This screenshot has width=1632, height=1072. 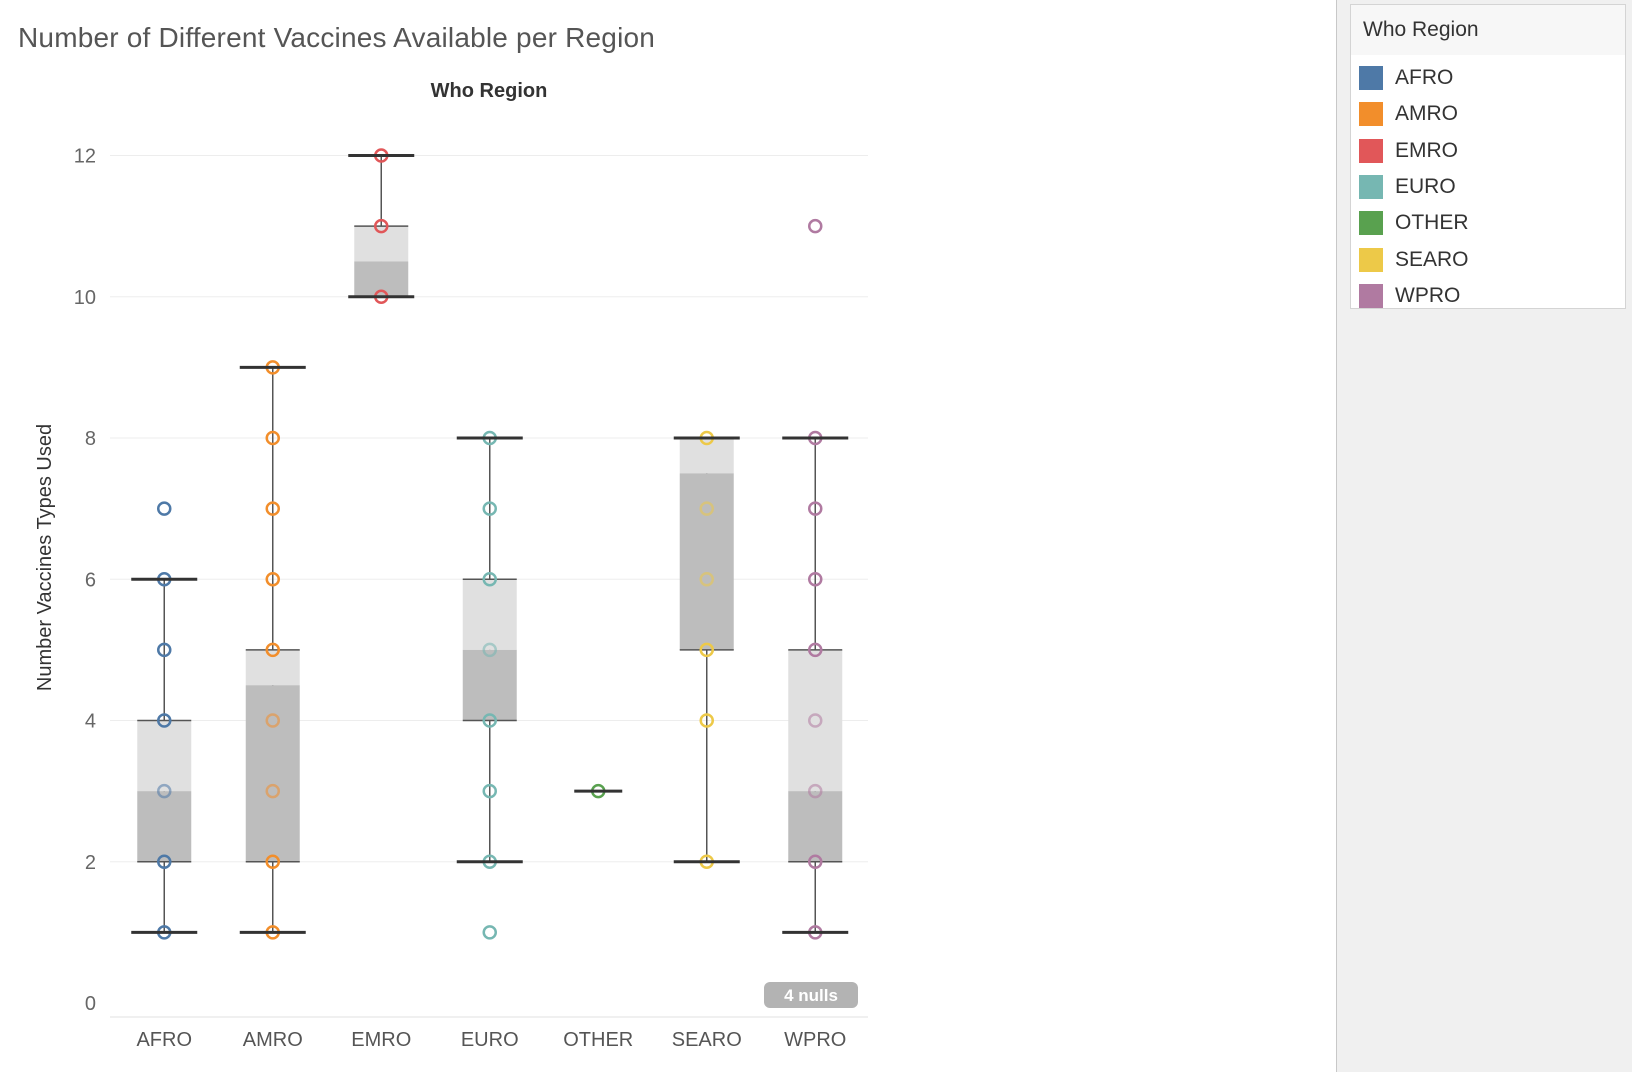 I want to click on box-emro, so click(x=381, y=226).